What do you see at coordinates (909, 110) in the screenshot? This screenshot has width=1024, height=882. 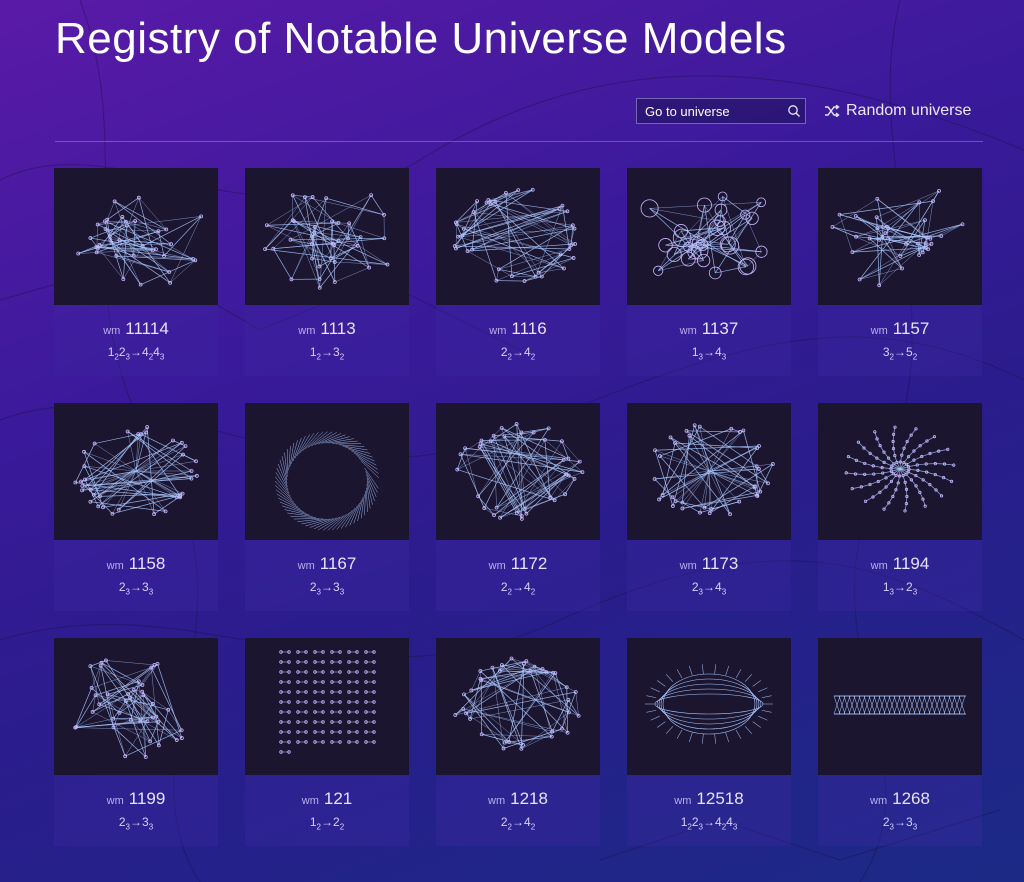 I see `random-universe-label: Random universe` at bounding box center [909, 110].